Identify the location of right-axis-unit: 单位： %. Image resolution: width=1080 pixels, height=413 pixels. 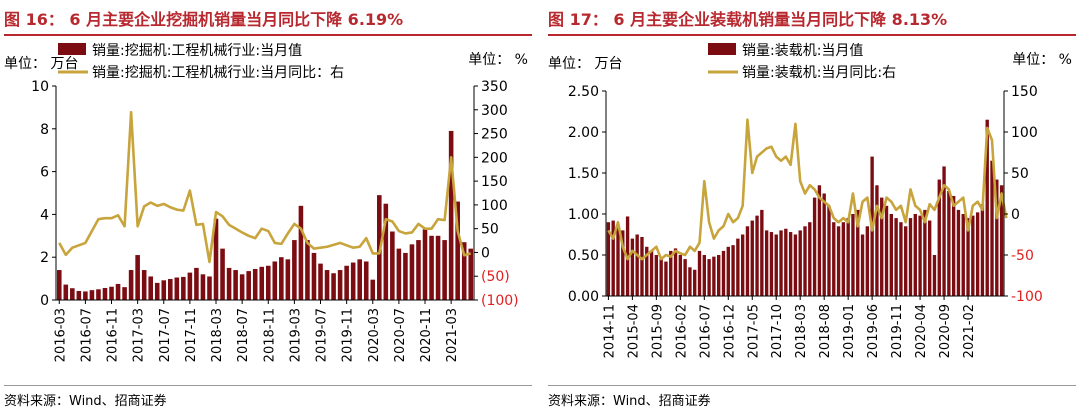
(1042, 60).